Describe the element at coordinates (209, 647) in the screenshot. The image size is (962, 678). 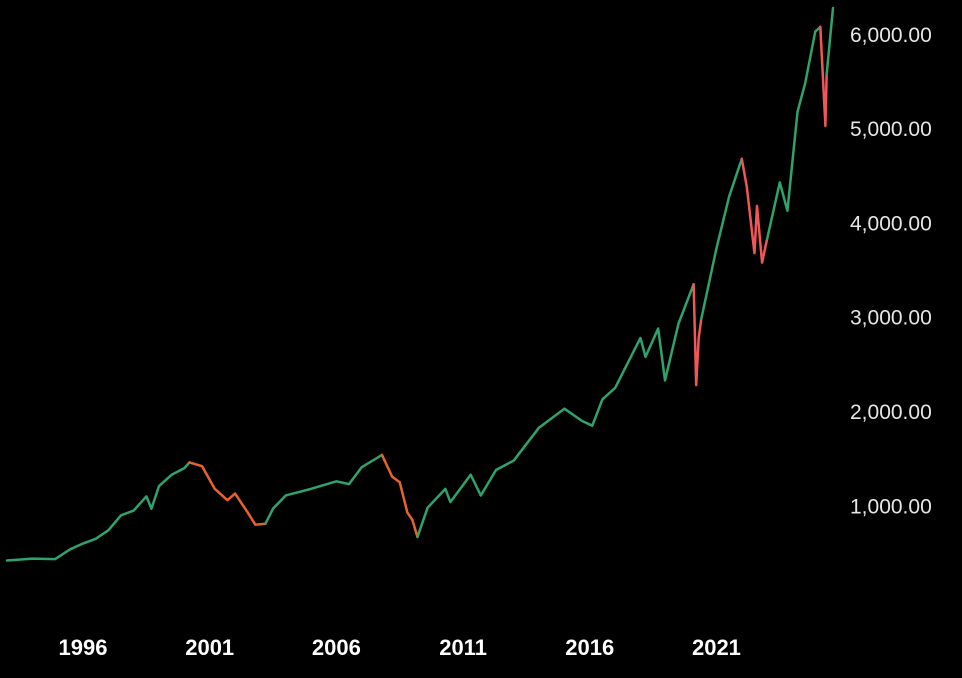
I see `x-tick-label: 2001` at that location.